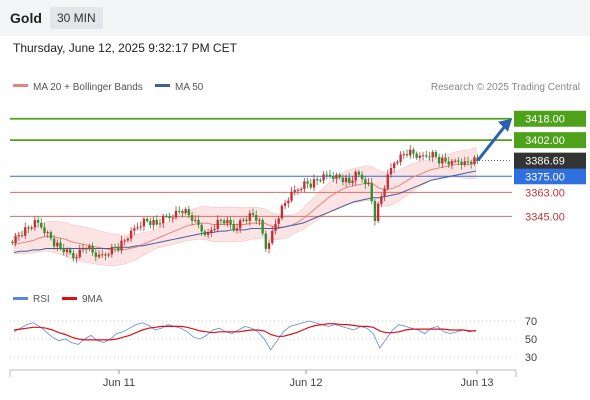 The image size is (590, 400). Describe the element at coordinates (92, 299) in the screenshot. I see `ma9-legend-label: 9MA` at that location.